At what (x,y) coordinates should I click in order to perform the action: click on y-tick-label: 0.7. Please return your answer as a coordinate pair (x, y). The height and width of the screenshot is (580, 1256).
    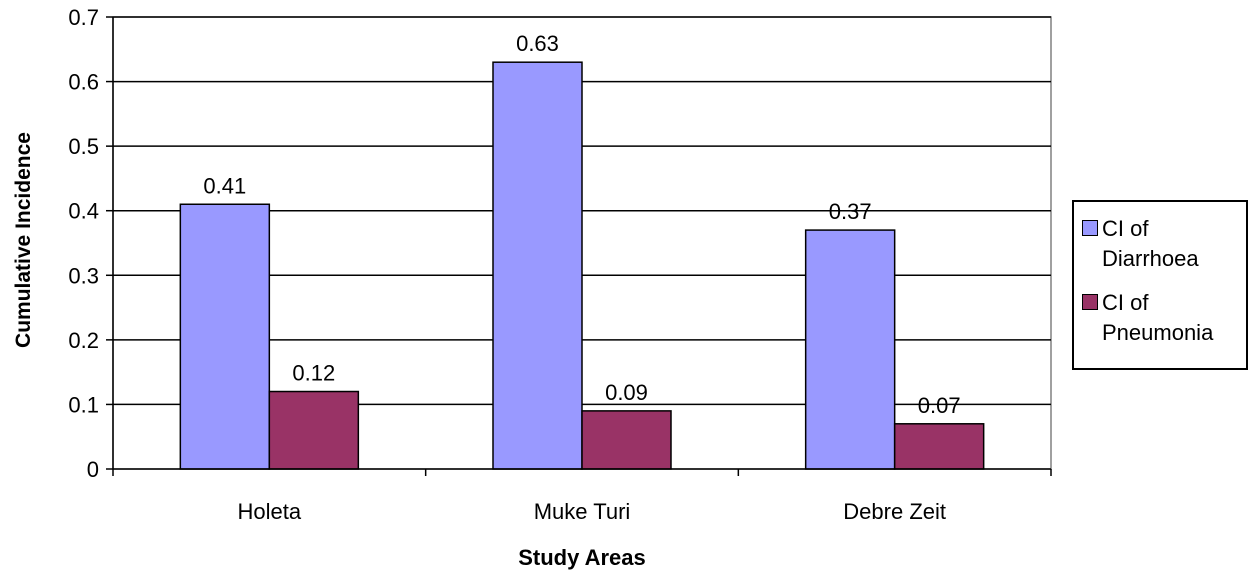
    Looking at the image, I should click on (83, 17).